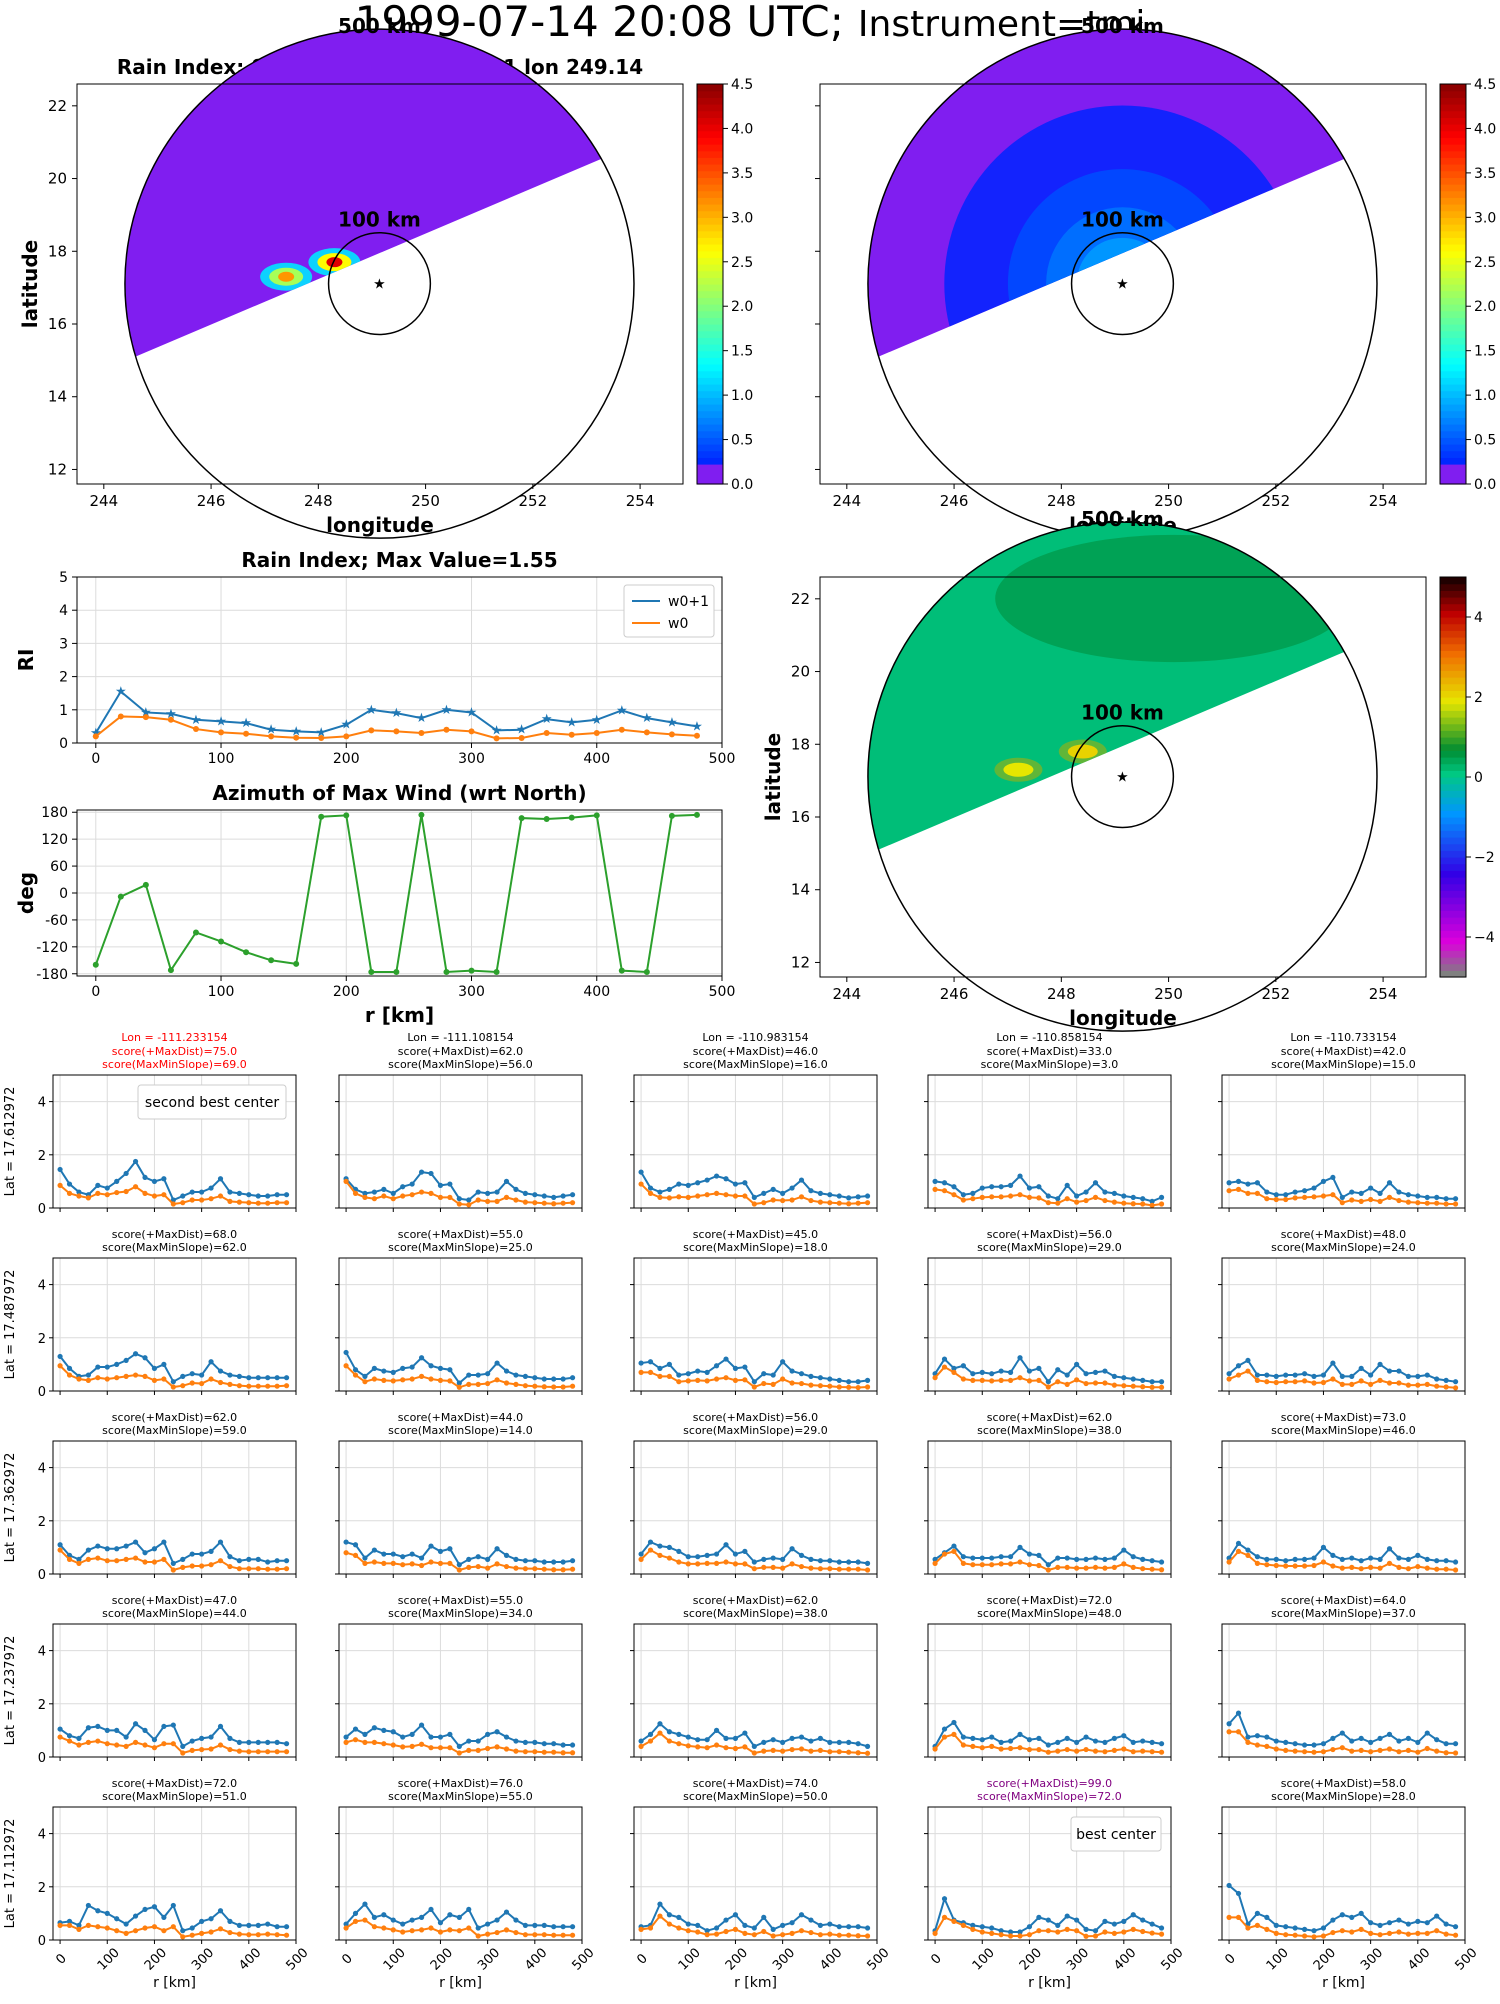  I want to click on score-maxdist: score(+MaxDist)=72.0, so click(1049, 1600).